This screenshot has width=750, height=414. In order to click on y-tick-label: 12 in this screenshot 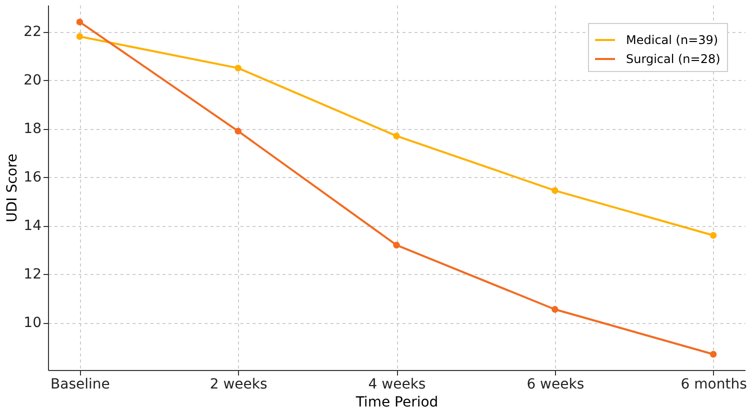, I will do `click(33, 274)`.